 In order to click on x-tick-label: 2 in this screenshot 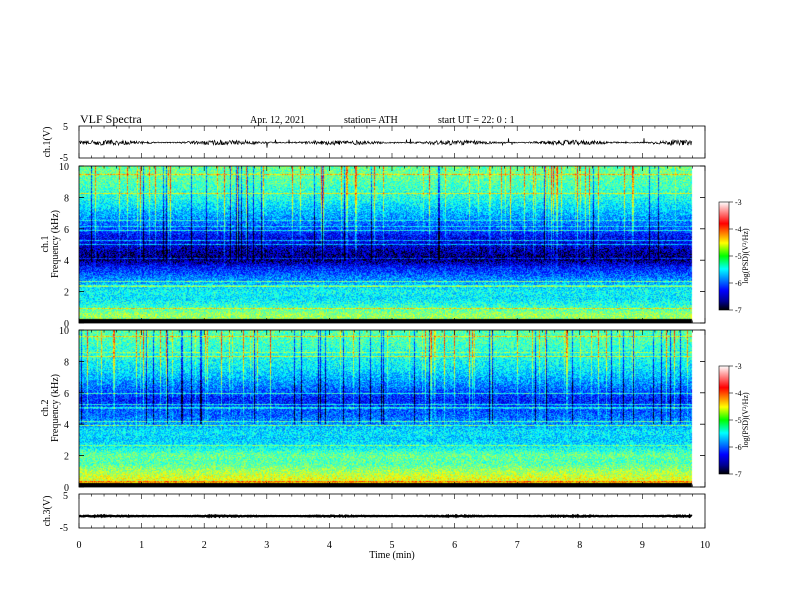, I will do `click(204, 545)`.